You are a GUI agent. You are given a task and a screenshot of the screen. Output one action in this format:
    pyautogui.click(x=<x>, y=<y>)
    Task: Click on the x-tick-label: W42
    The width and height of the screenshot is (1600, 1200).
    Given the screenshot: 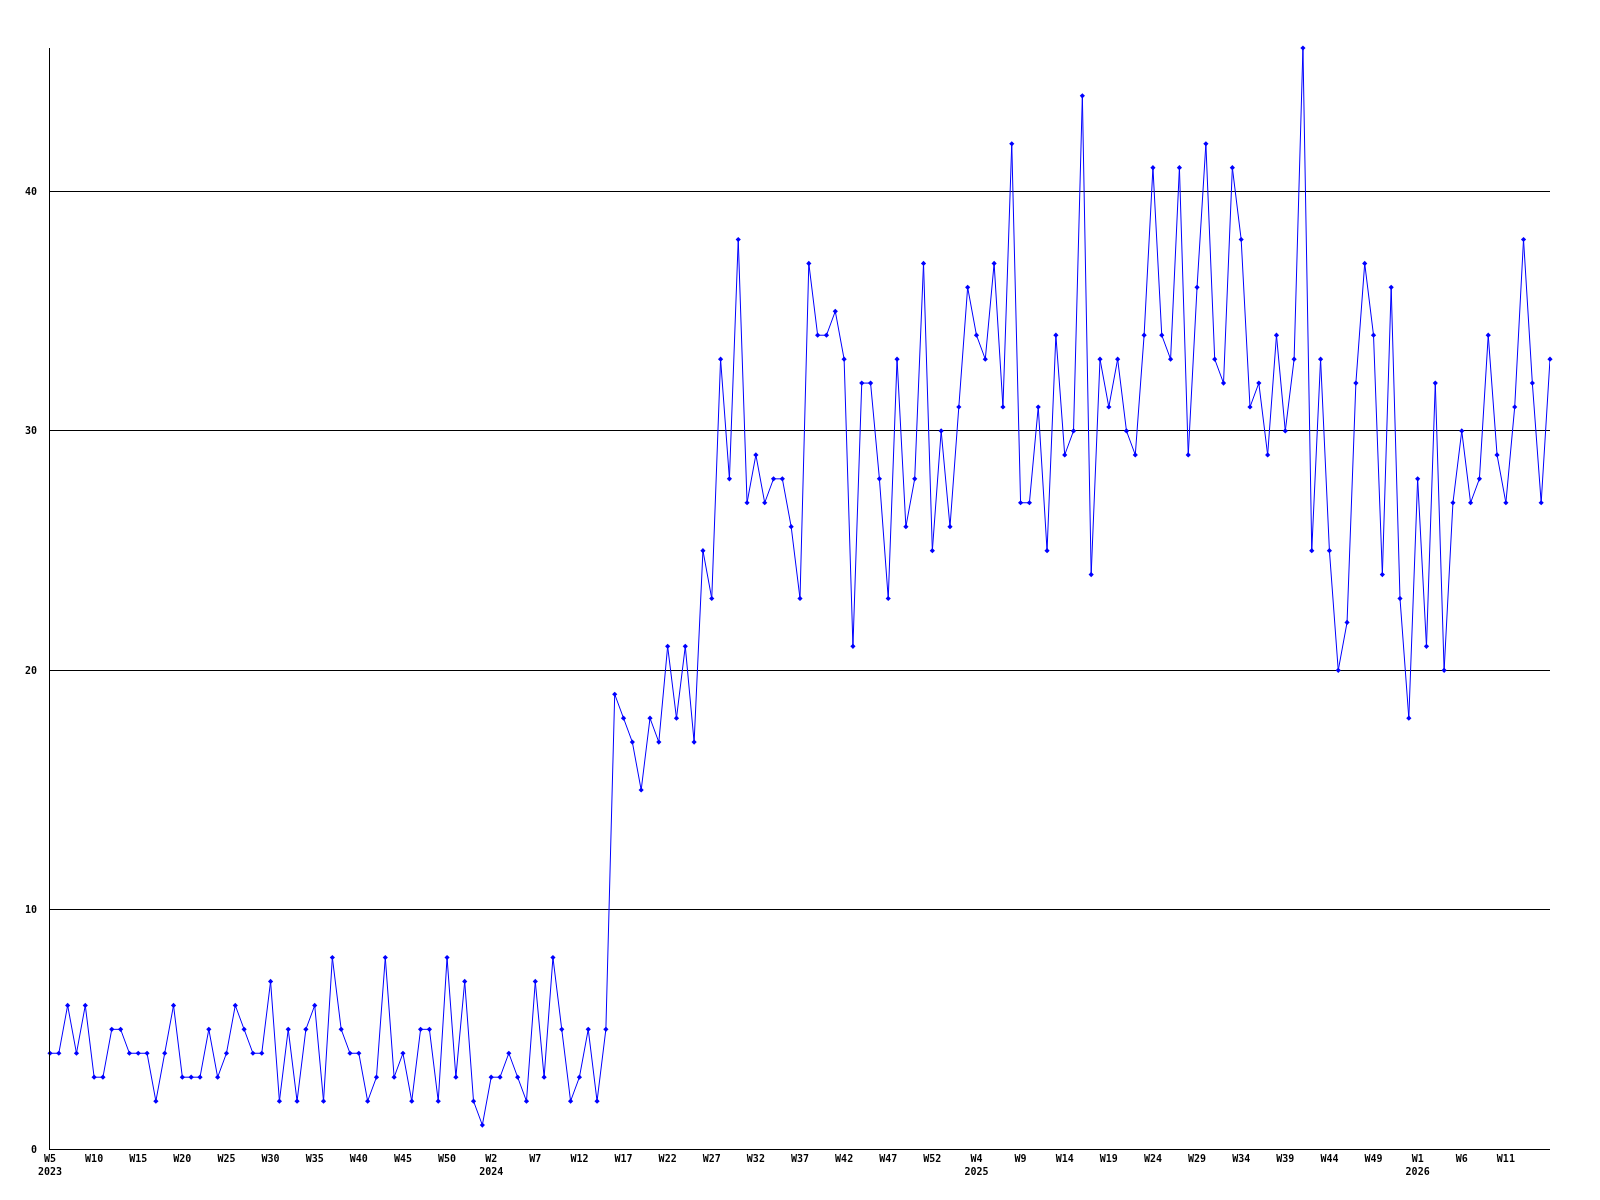 What is the action you would take?
    pyautogui.click(x=844, y=1158)
    